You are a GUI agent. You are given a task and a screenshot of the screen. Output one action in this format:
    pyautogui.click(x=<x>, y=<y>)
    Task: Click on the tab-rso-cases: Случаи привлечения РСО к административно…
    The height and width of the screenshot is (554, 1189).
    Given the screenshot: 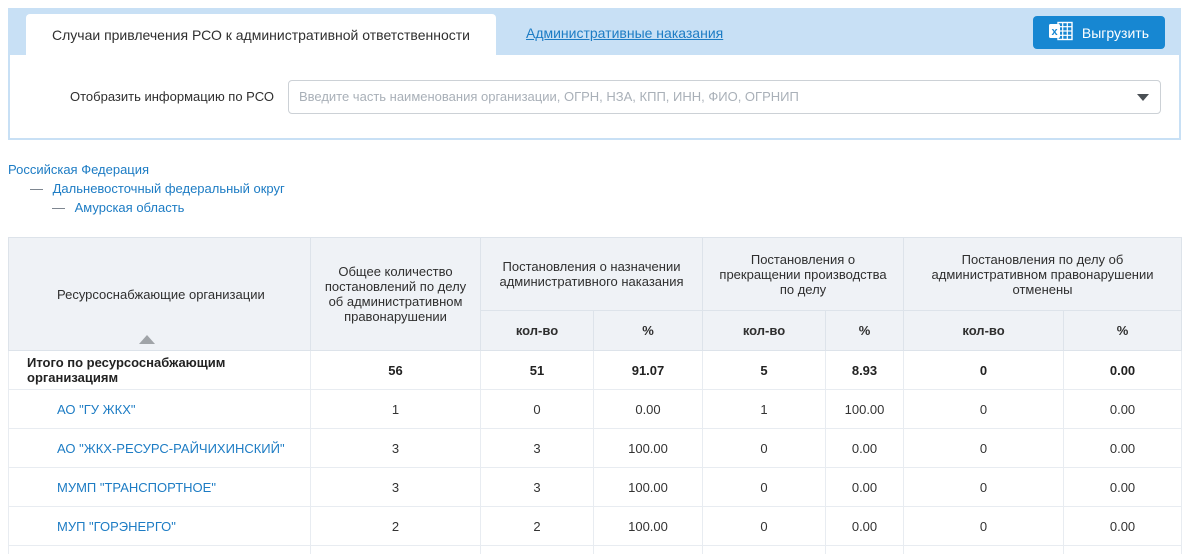 What is the action you would take?
    pyautogui.click(x=261, y=34)
    